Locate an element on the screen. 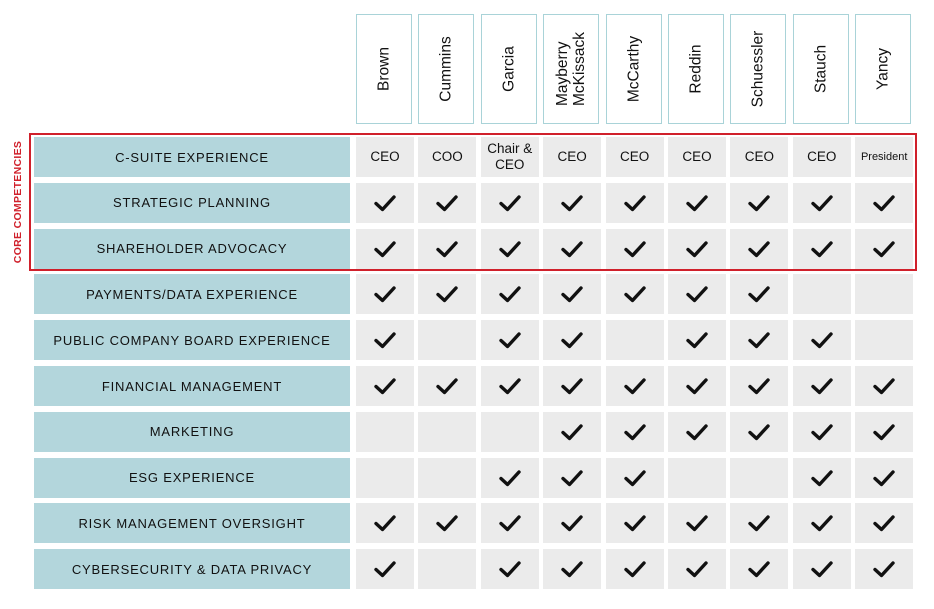 The image size is (934, 609). competency-label-shareholder-advocacy: SHAREHOLDER ADVOCACY is located at coordinates (192, 248).